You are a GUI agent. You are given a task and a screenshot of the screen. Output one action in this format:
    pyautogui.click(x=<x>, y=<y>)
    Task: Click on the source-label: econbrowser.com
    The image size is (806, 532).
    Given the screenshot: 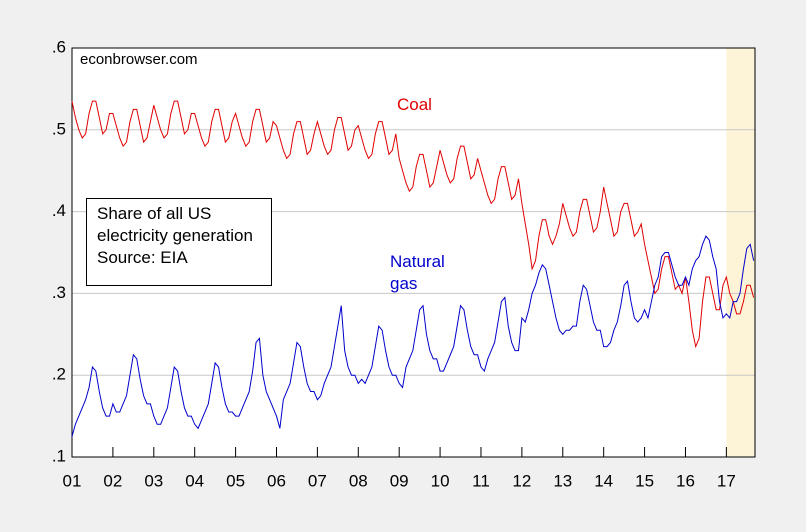 What is the action you would take?
    pyautogui.click(x=139, y=59)
    